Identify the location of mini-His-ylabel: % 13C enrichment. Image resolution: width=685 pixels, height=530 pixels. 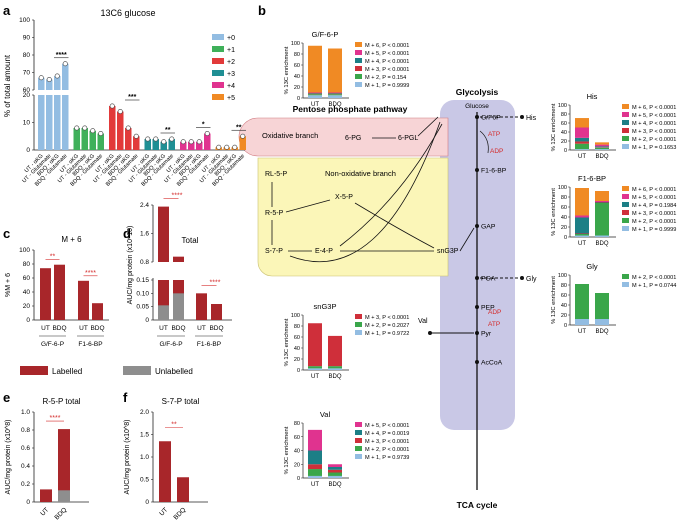
(554, 127).